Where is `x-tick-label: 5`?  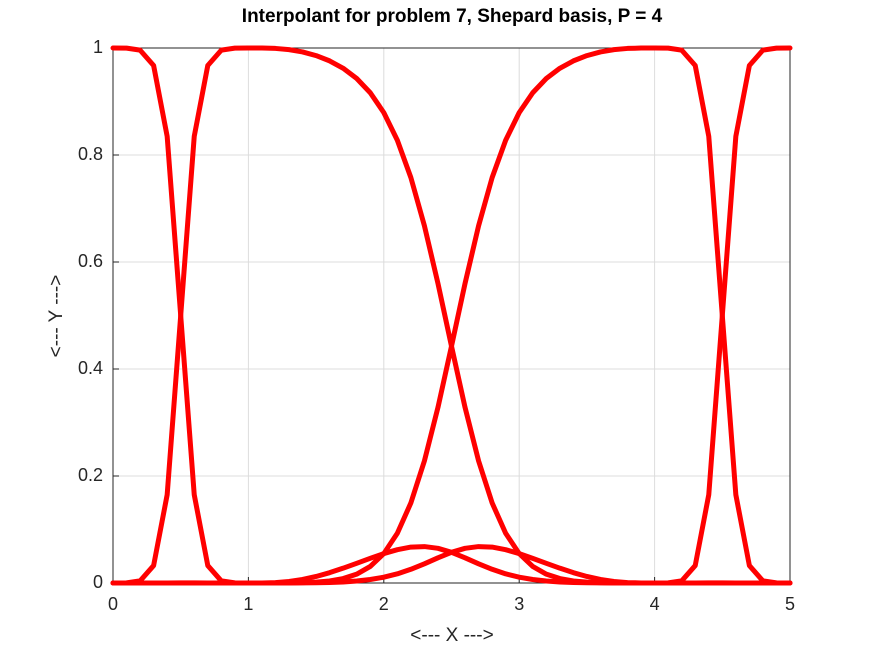 x-tick-label: 5 is located at coordinates (790, 604).